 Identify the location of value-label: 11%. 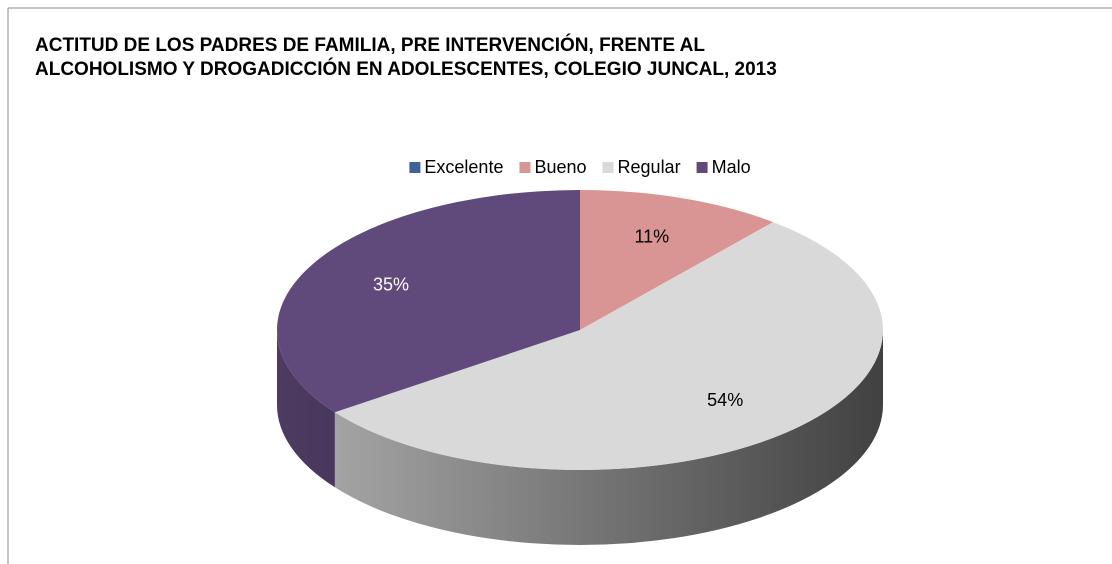
(651, 237).